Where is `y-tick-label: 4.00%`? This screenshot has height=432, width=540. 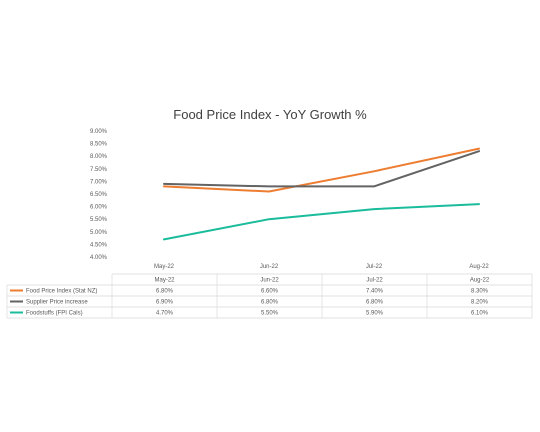
y-tick-label: 4.00% is located at coordinates (99, 258).